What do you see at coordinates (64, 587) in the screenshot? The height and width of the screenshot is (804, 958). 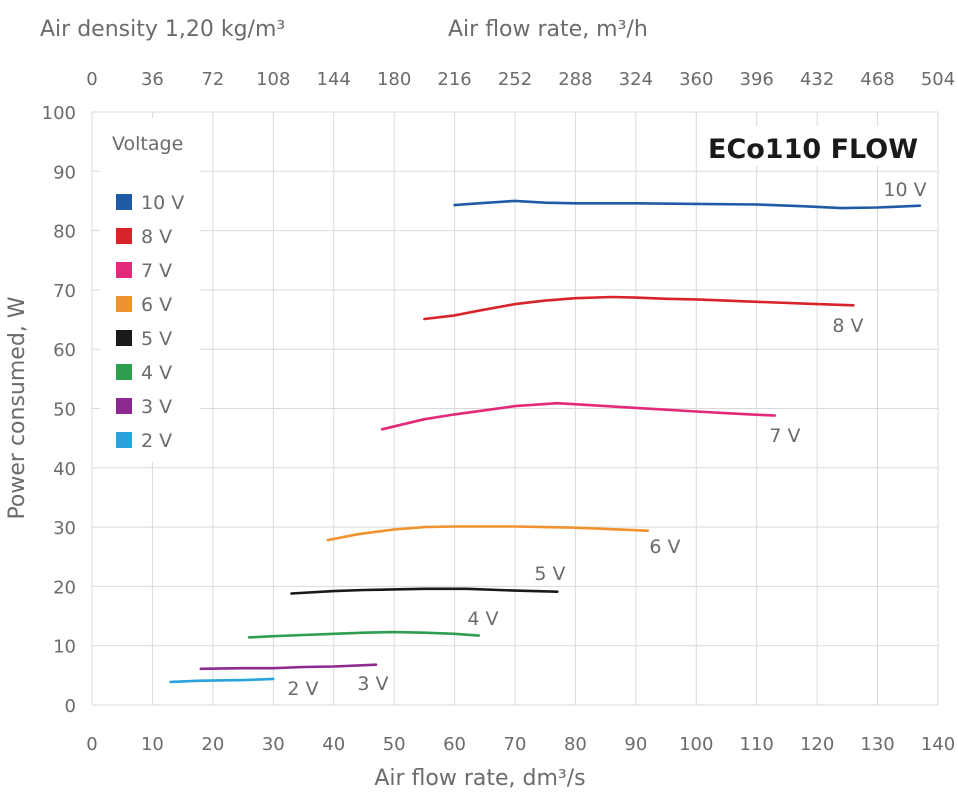 I see `y-tick-label: 20` at bounding box center [64, 587].